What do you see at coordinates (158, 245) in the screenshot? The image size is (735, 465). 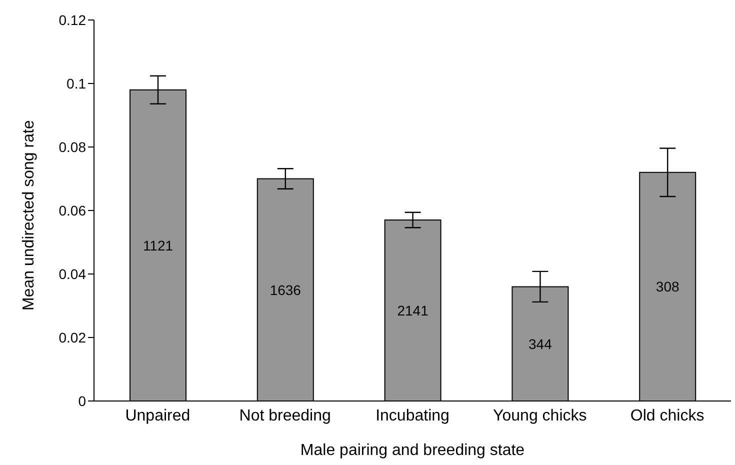 I see `annotation: 1121` at bounding box center [158, 245].